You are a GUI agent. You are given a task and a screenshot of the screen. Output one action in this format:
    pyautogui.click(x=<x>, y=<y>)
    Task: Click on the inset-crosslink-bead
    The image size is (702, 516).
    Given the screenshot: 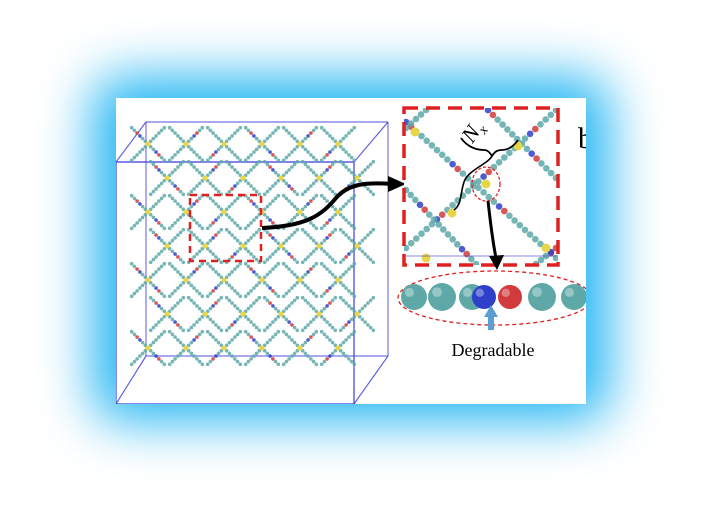 What is the action you would take?
    pyautogui.click(x=486, y=184)
    